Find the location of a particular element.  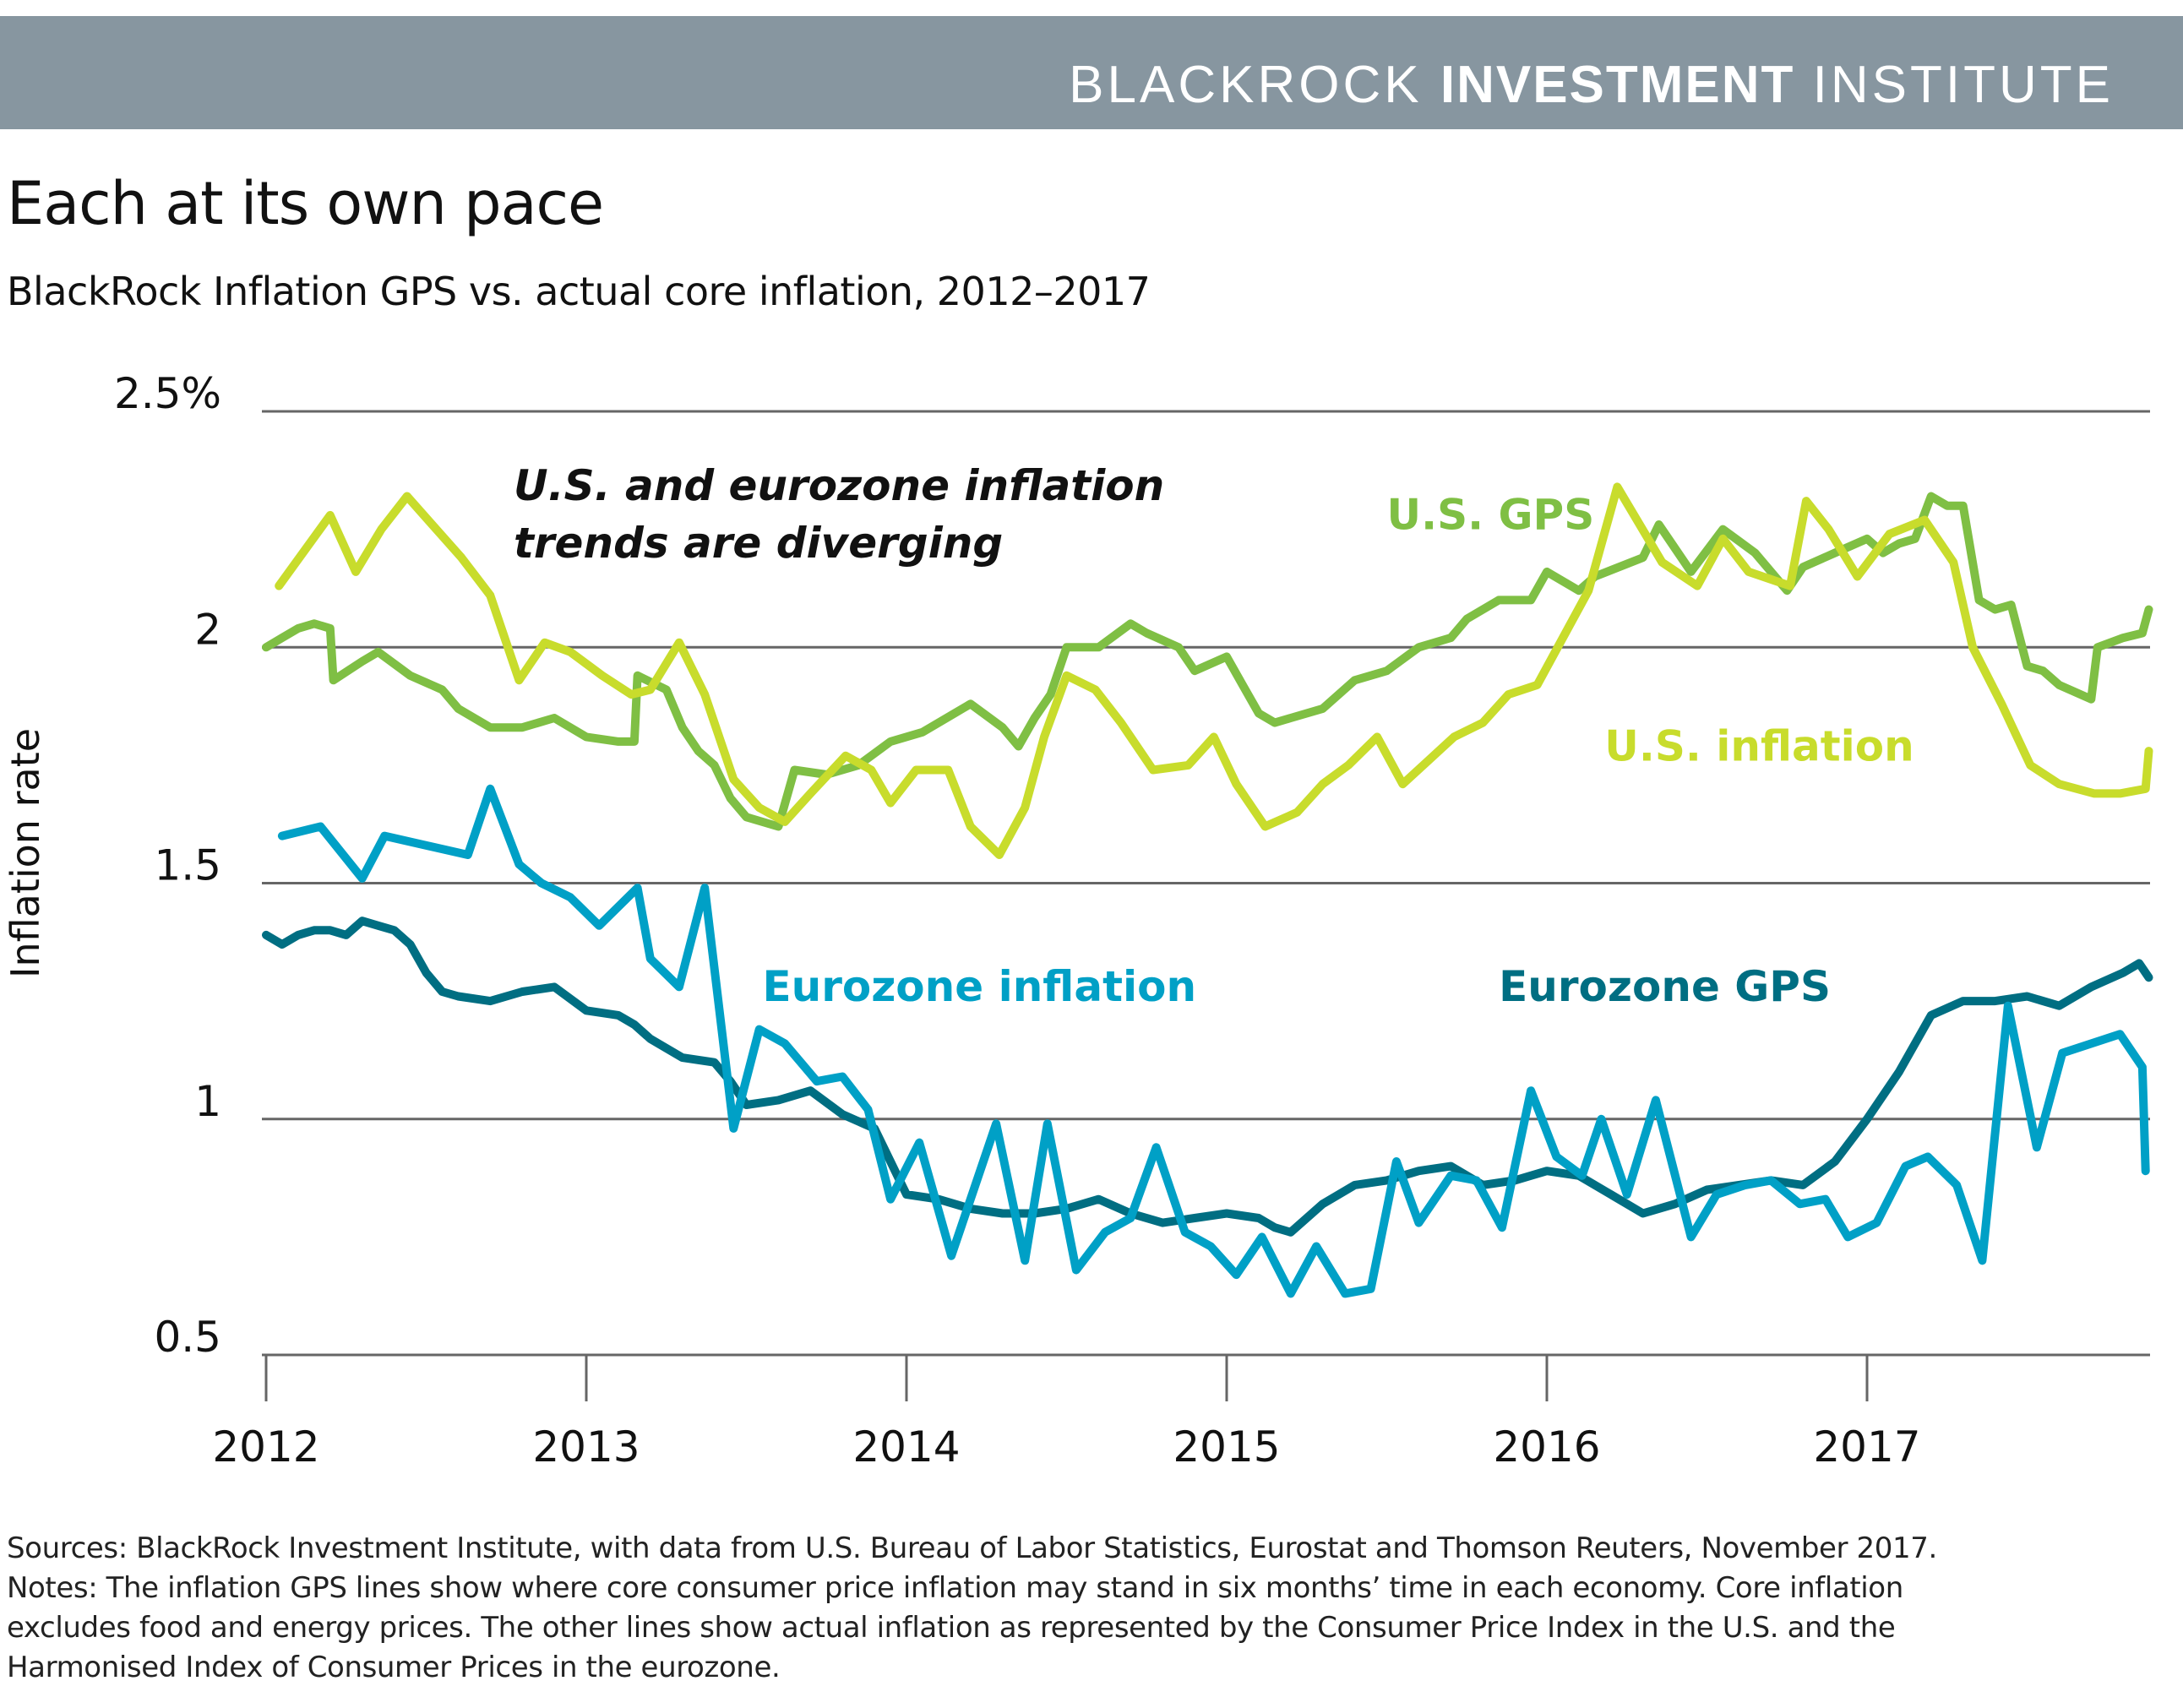

x-tick-label: 2015 is located at coordinates (1226, 1446).